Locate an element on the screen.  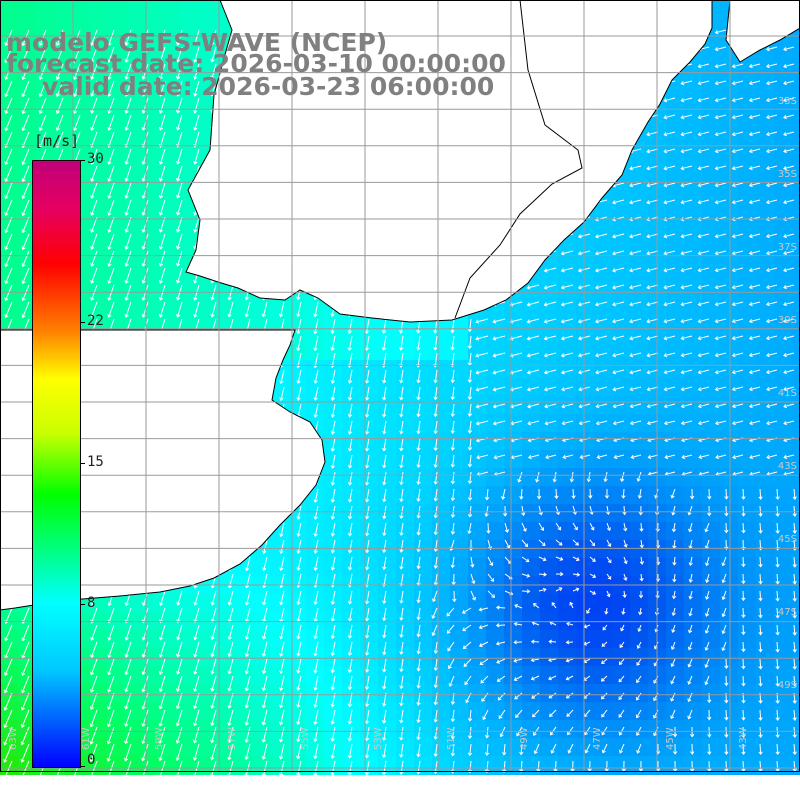
lat-label: 41S is located at coordinates (787, 393).